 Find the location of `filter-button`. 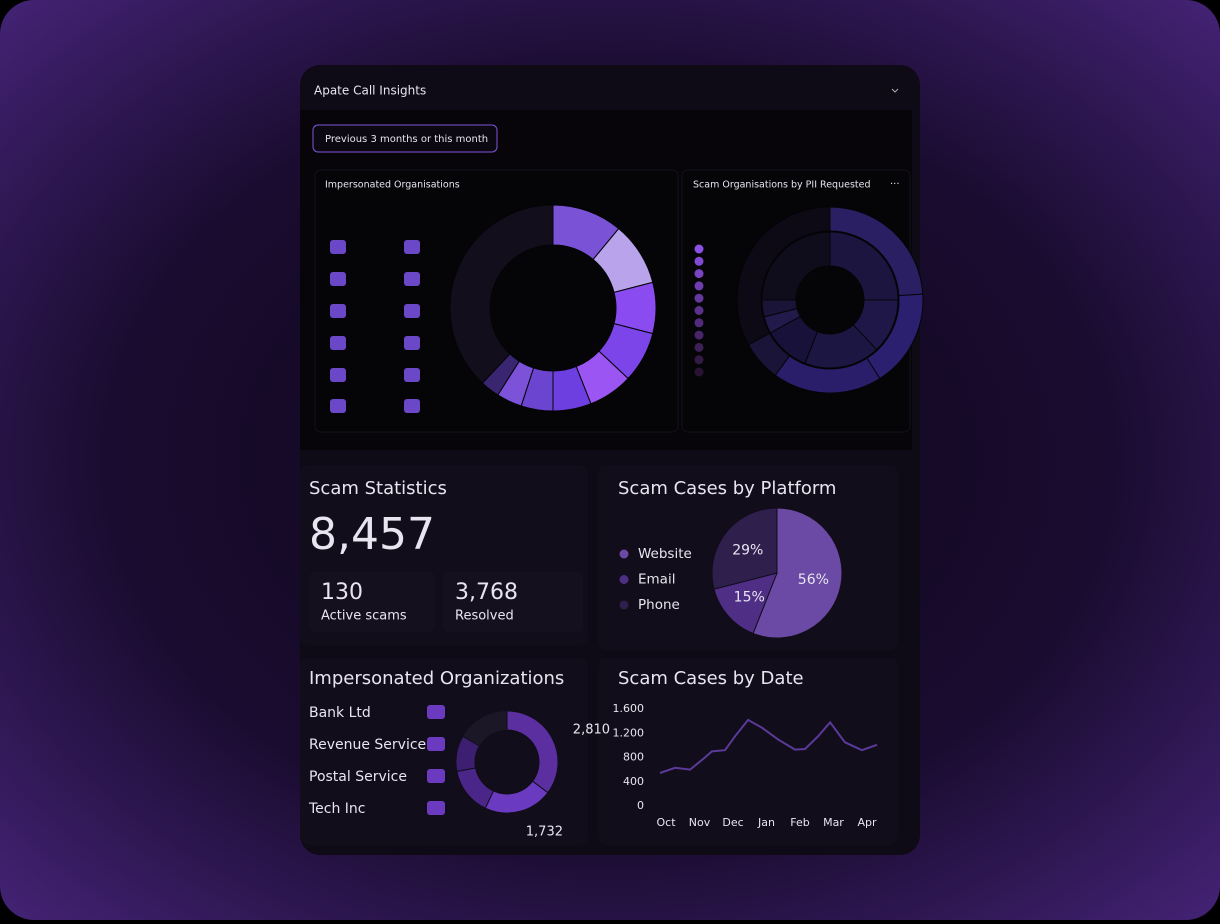

filter-button is located at coordinates (405, 138).